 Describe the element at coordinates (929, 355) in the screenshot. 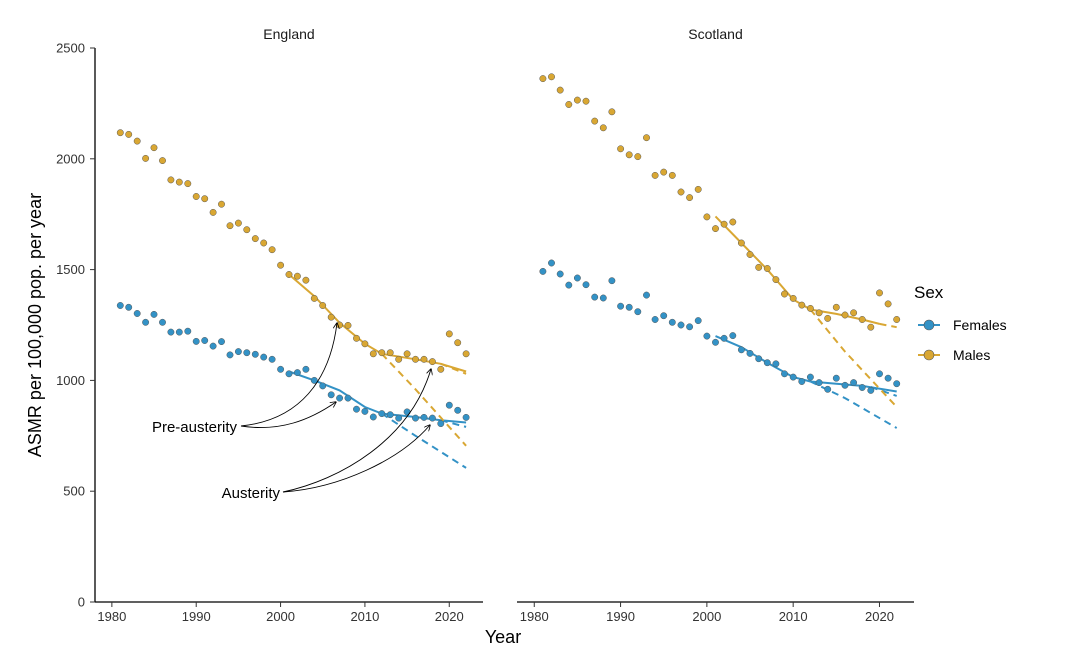

I see `legend-key-males` at that location.